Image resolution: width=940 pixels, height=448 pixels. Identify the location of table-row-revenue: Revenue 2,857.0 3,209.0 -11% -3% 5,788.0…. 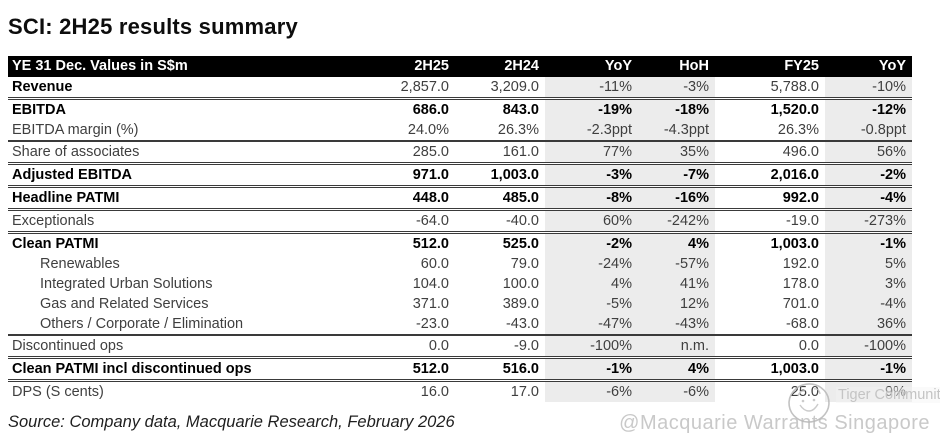
(460, 88).